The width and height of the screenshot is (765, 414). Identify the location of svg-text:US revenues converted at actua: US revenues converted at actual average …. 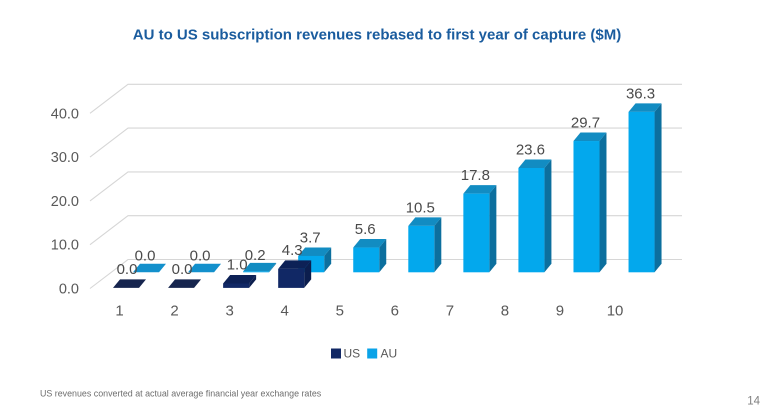
(181, 394).